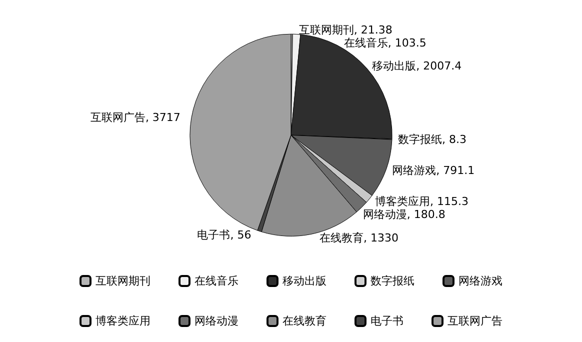 The height and width of the screenshot is (342, 582). What do you see at coordinates (123, 321) in the screenshot?
I see `legend-label: 博客类应用` at bounding box center [123, 321].